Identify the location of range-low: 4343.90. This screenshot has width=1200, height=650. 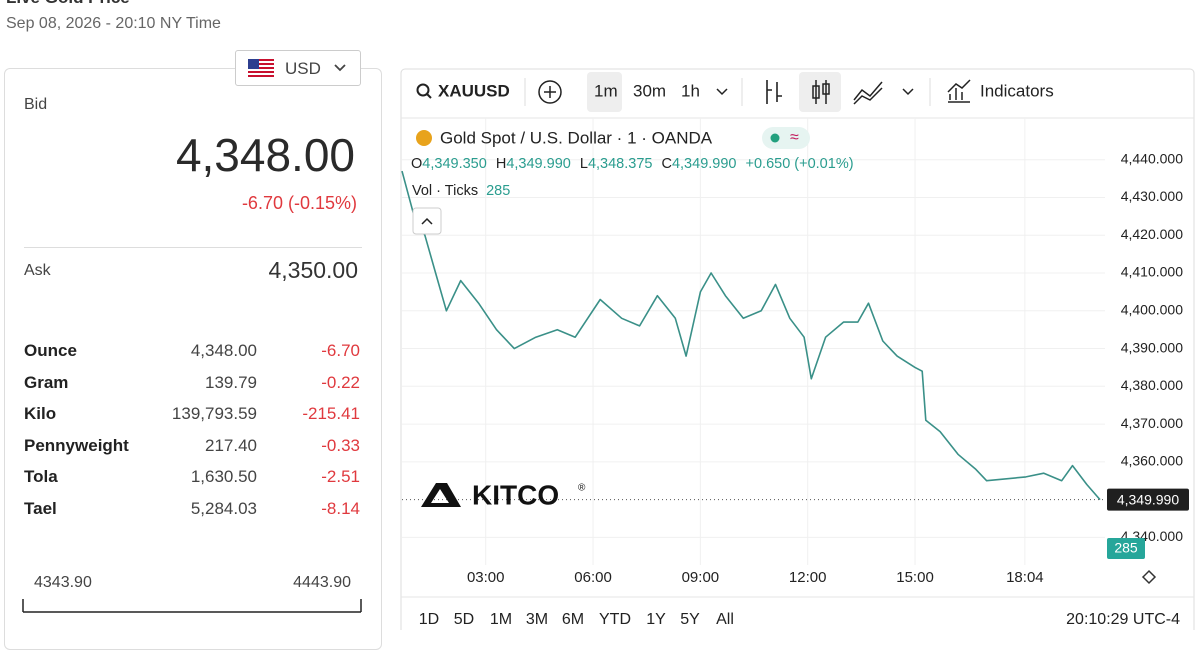
(63, 582).